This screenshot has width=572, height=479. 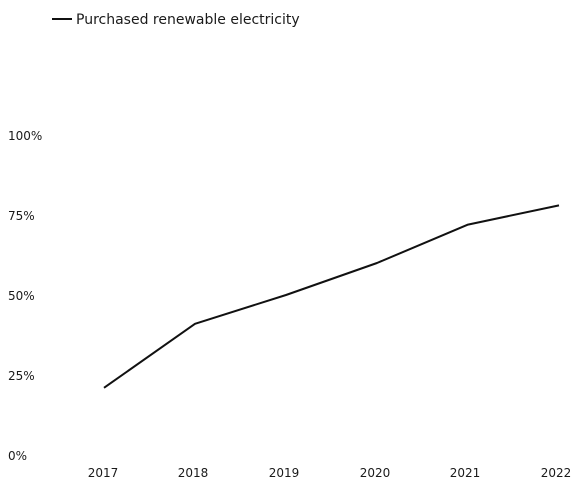 I want to click on legend-label: Purchased renewable electricity, so click(x=188, y=20).